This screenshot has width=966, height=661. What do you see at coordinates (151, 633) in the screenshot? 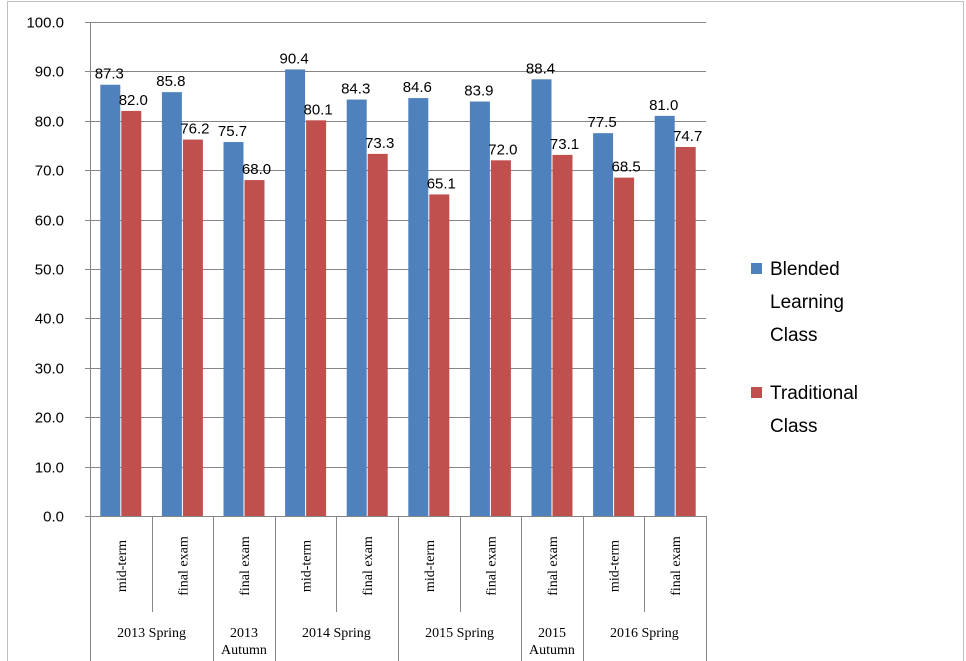
I see `group-label: 2013 Spring` at bounding box center [151, 633].